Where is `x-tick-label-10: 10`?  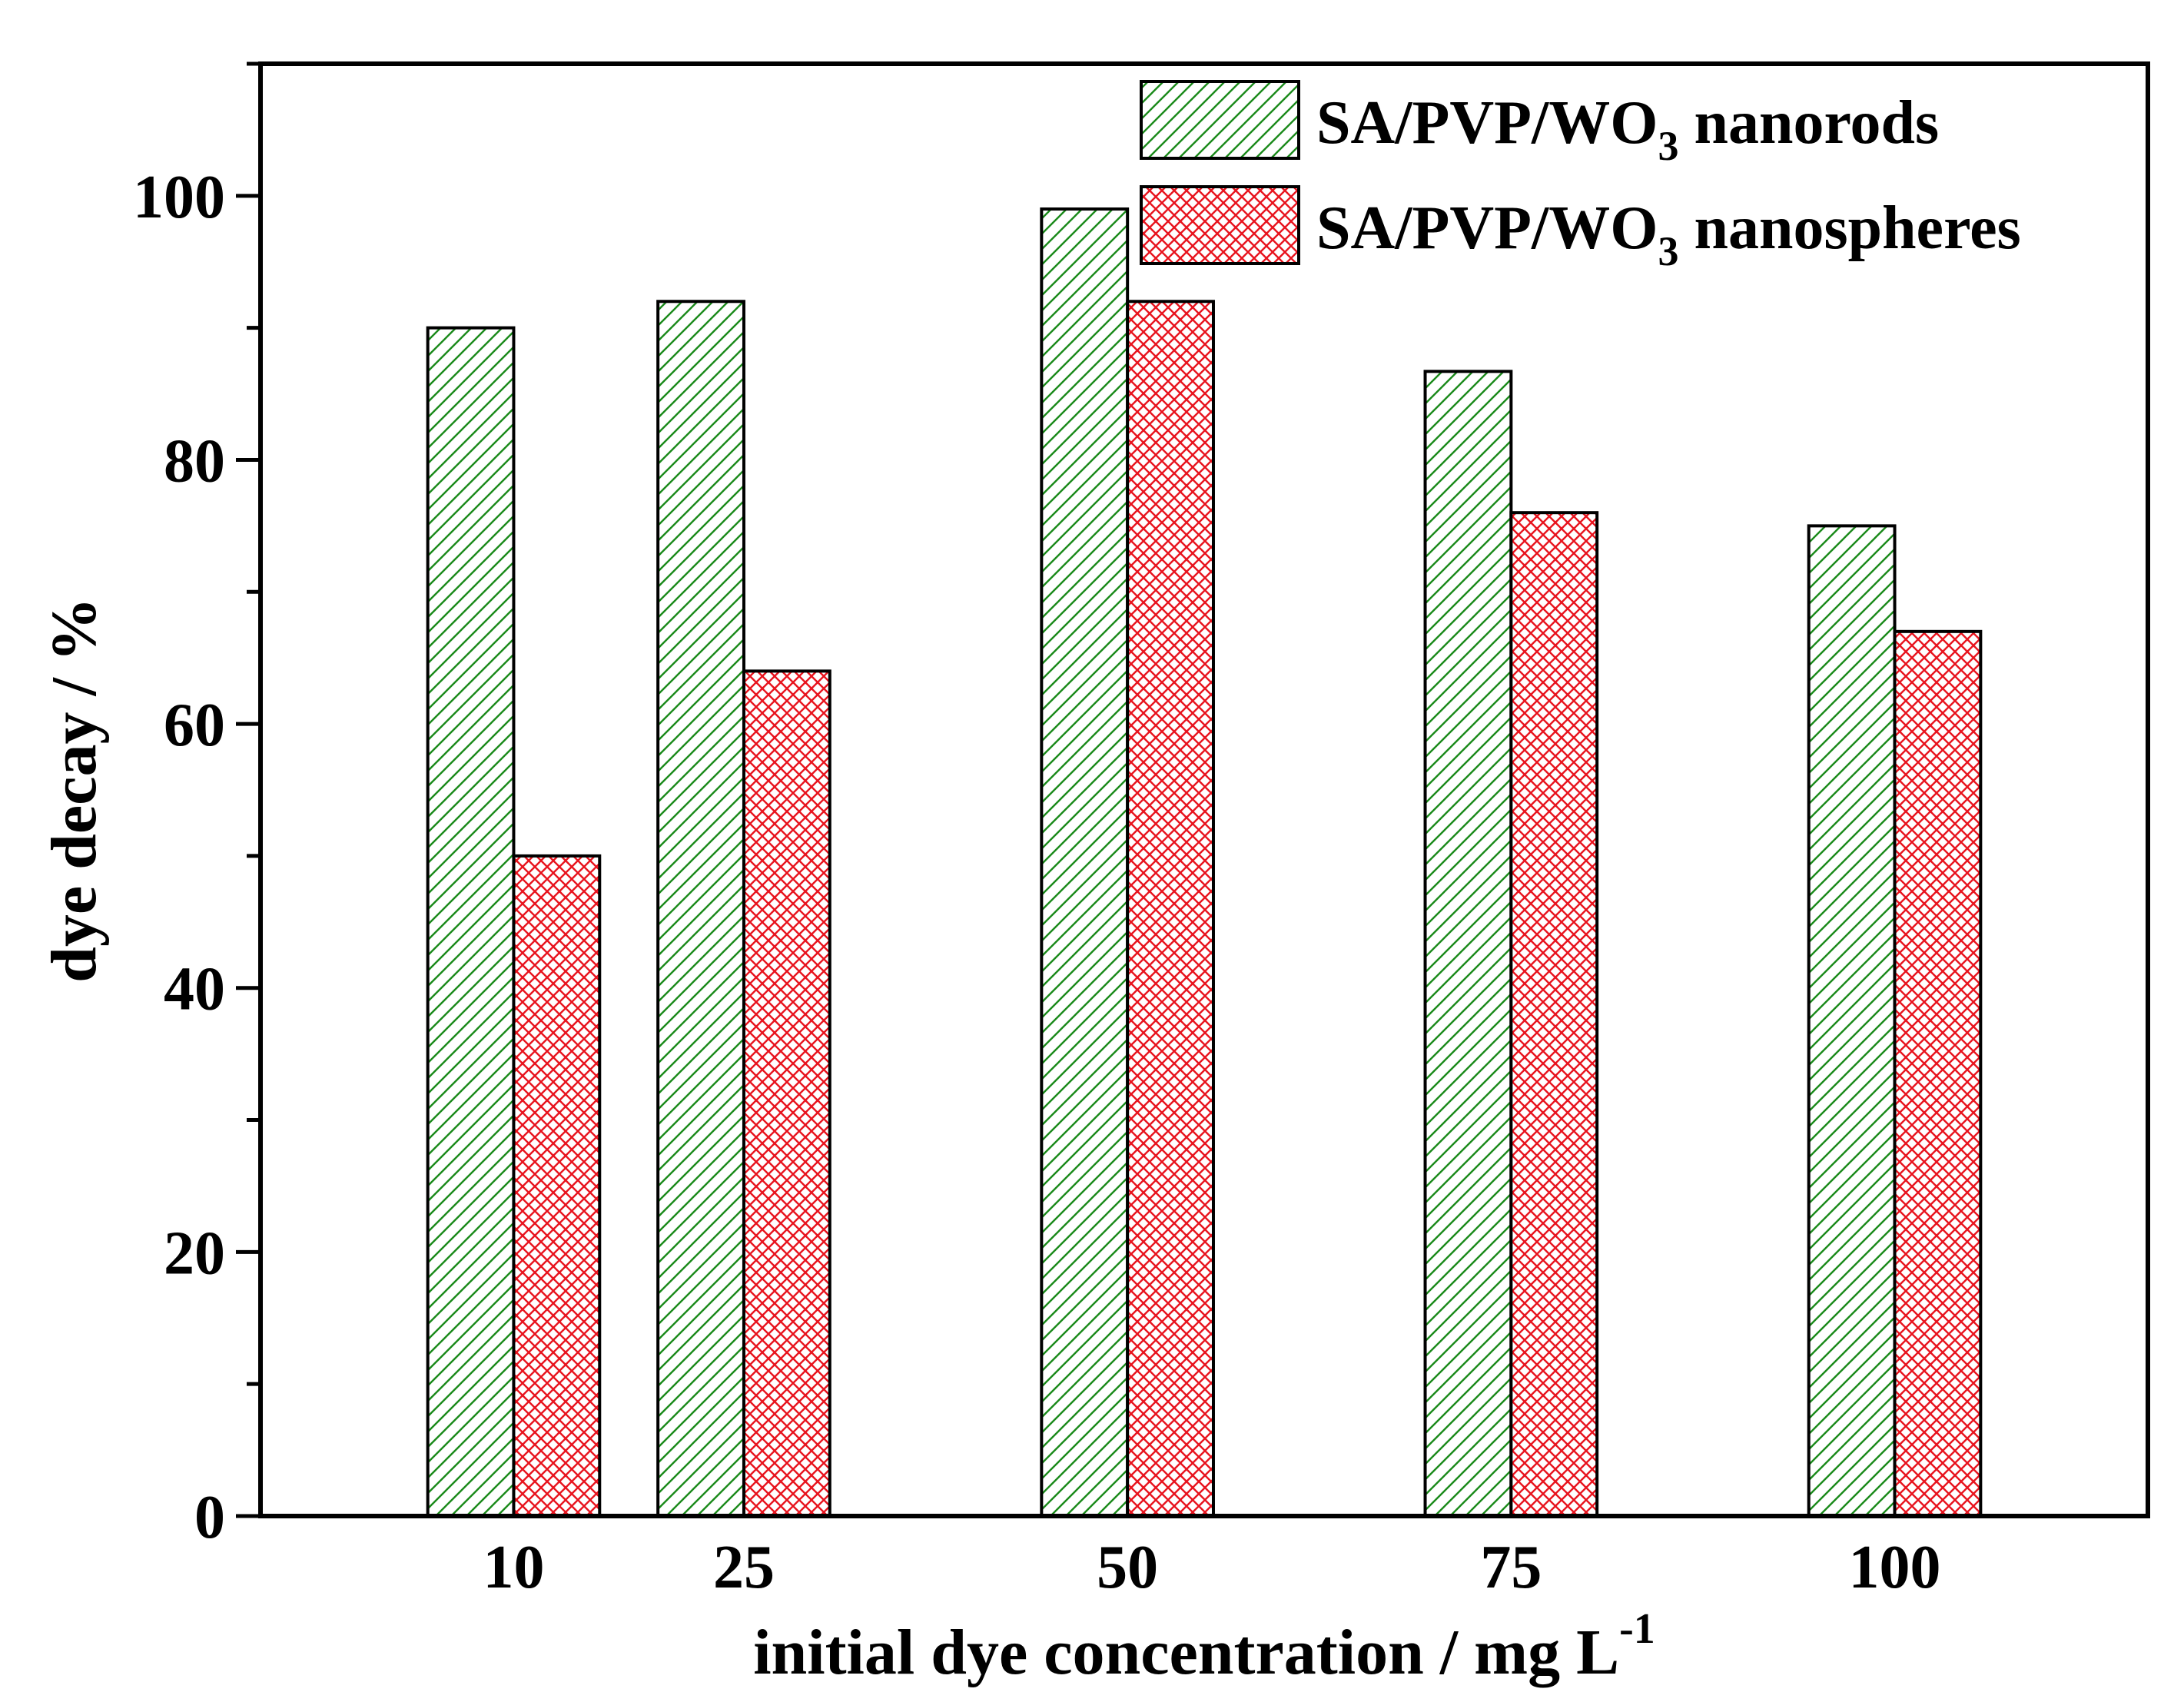
x-tick-label-10: 10 is located at coordinates (513, 1567).